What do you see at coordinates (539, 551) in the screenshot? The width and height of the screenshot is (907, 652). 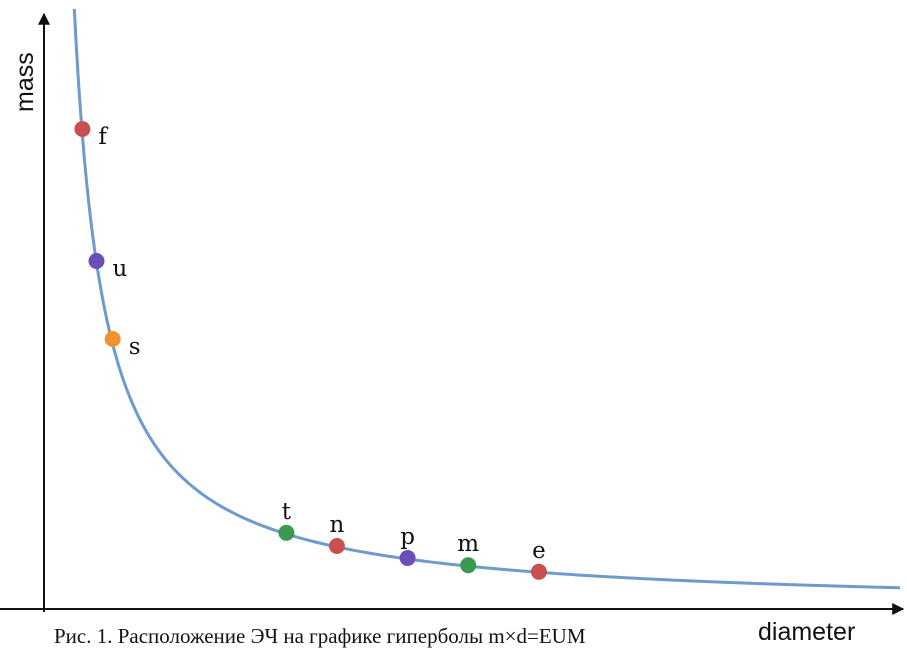 I see `point-label-e: e` at bounding box center [539, 551].